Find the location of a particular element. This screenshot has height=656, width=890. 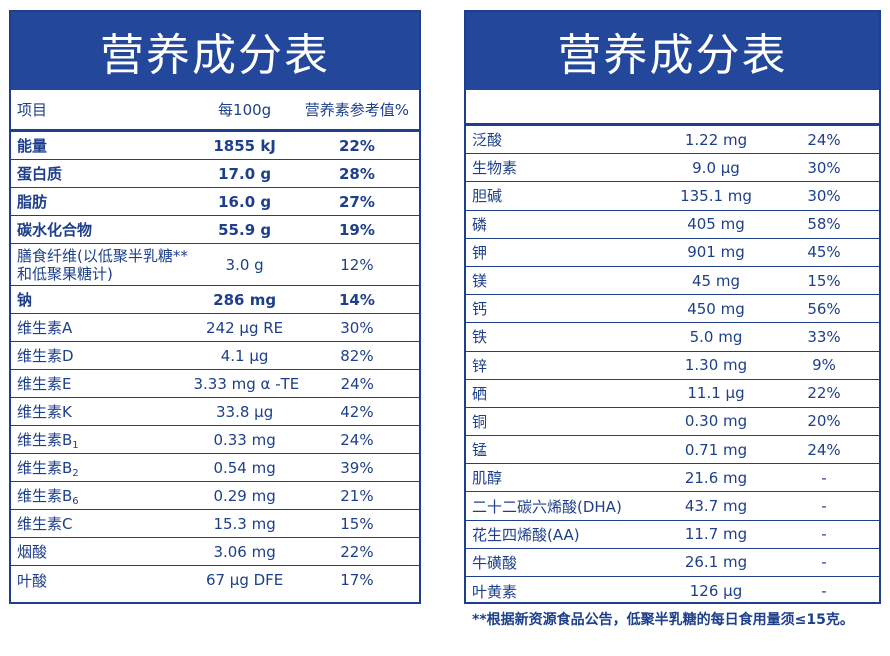

table-row: 肌醇 21.6 mg - is located at coordinates (672, 478).